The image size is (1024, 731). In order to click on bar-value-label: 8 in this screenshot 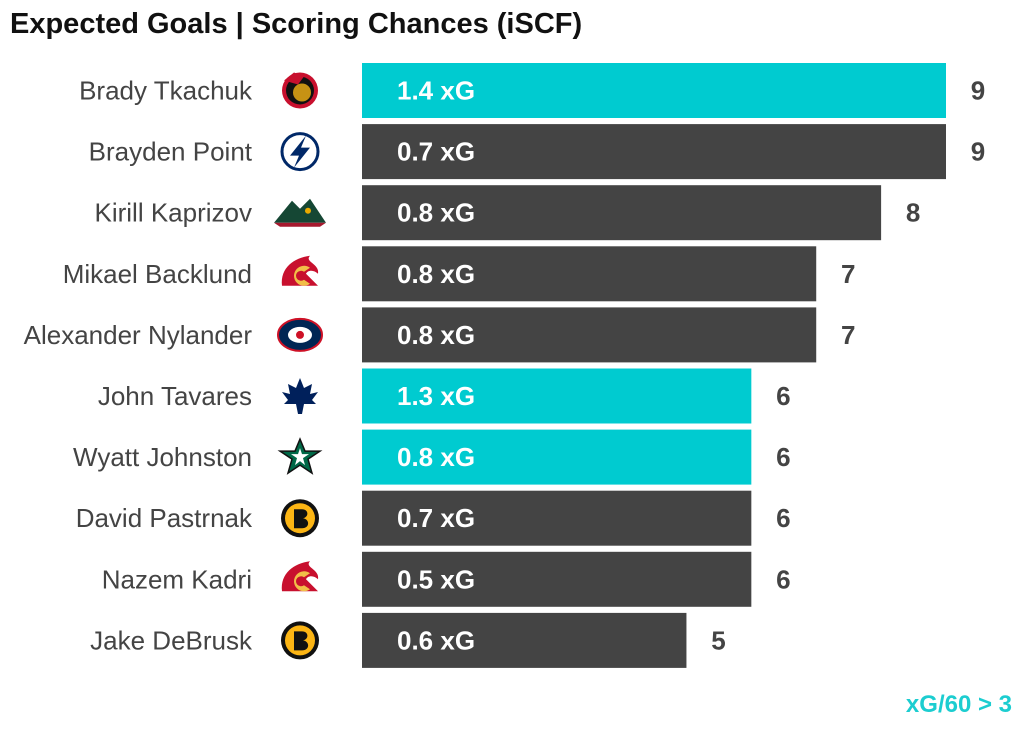, I will do `click(913, 213)`.